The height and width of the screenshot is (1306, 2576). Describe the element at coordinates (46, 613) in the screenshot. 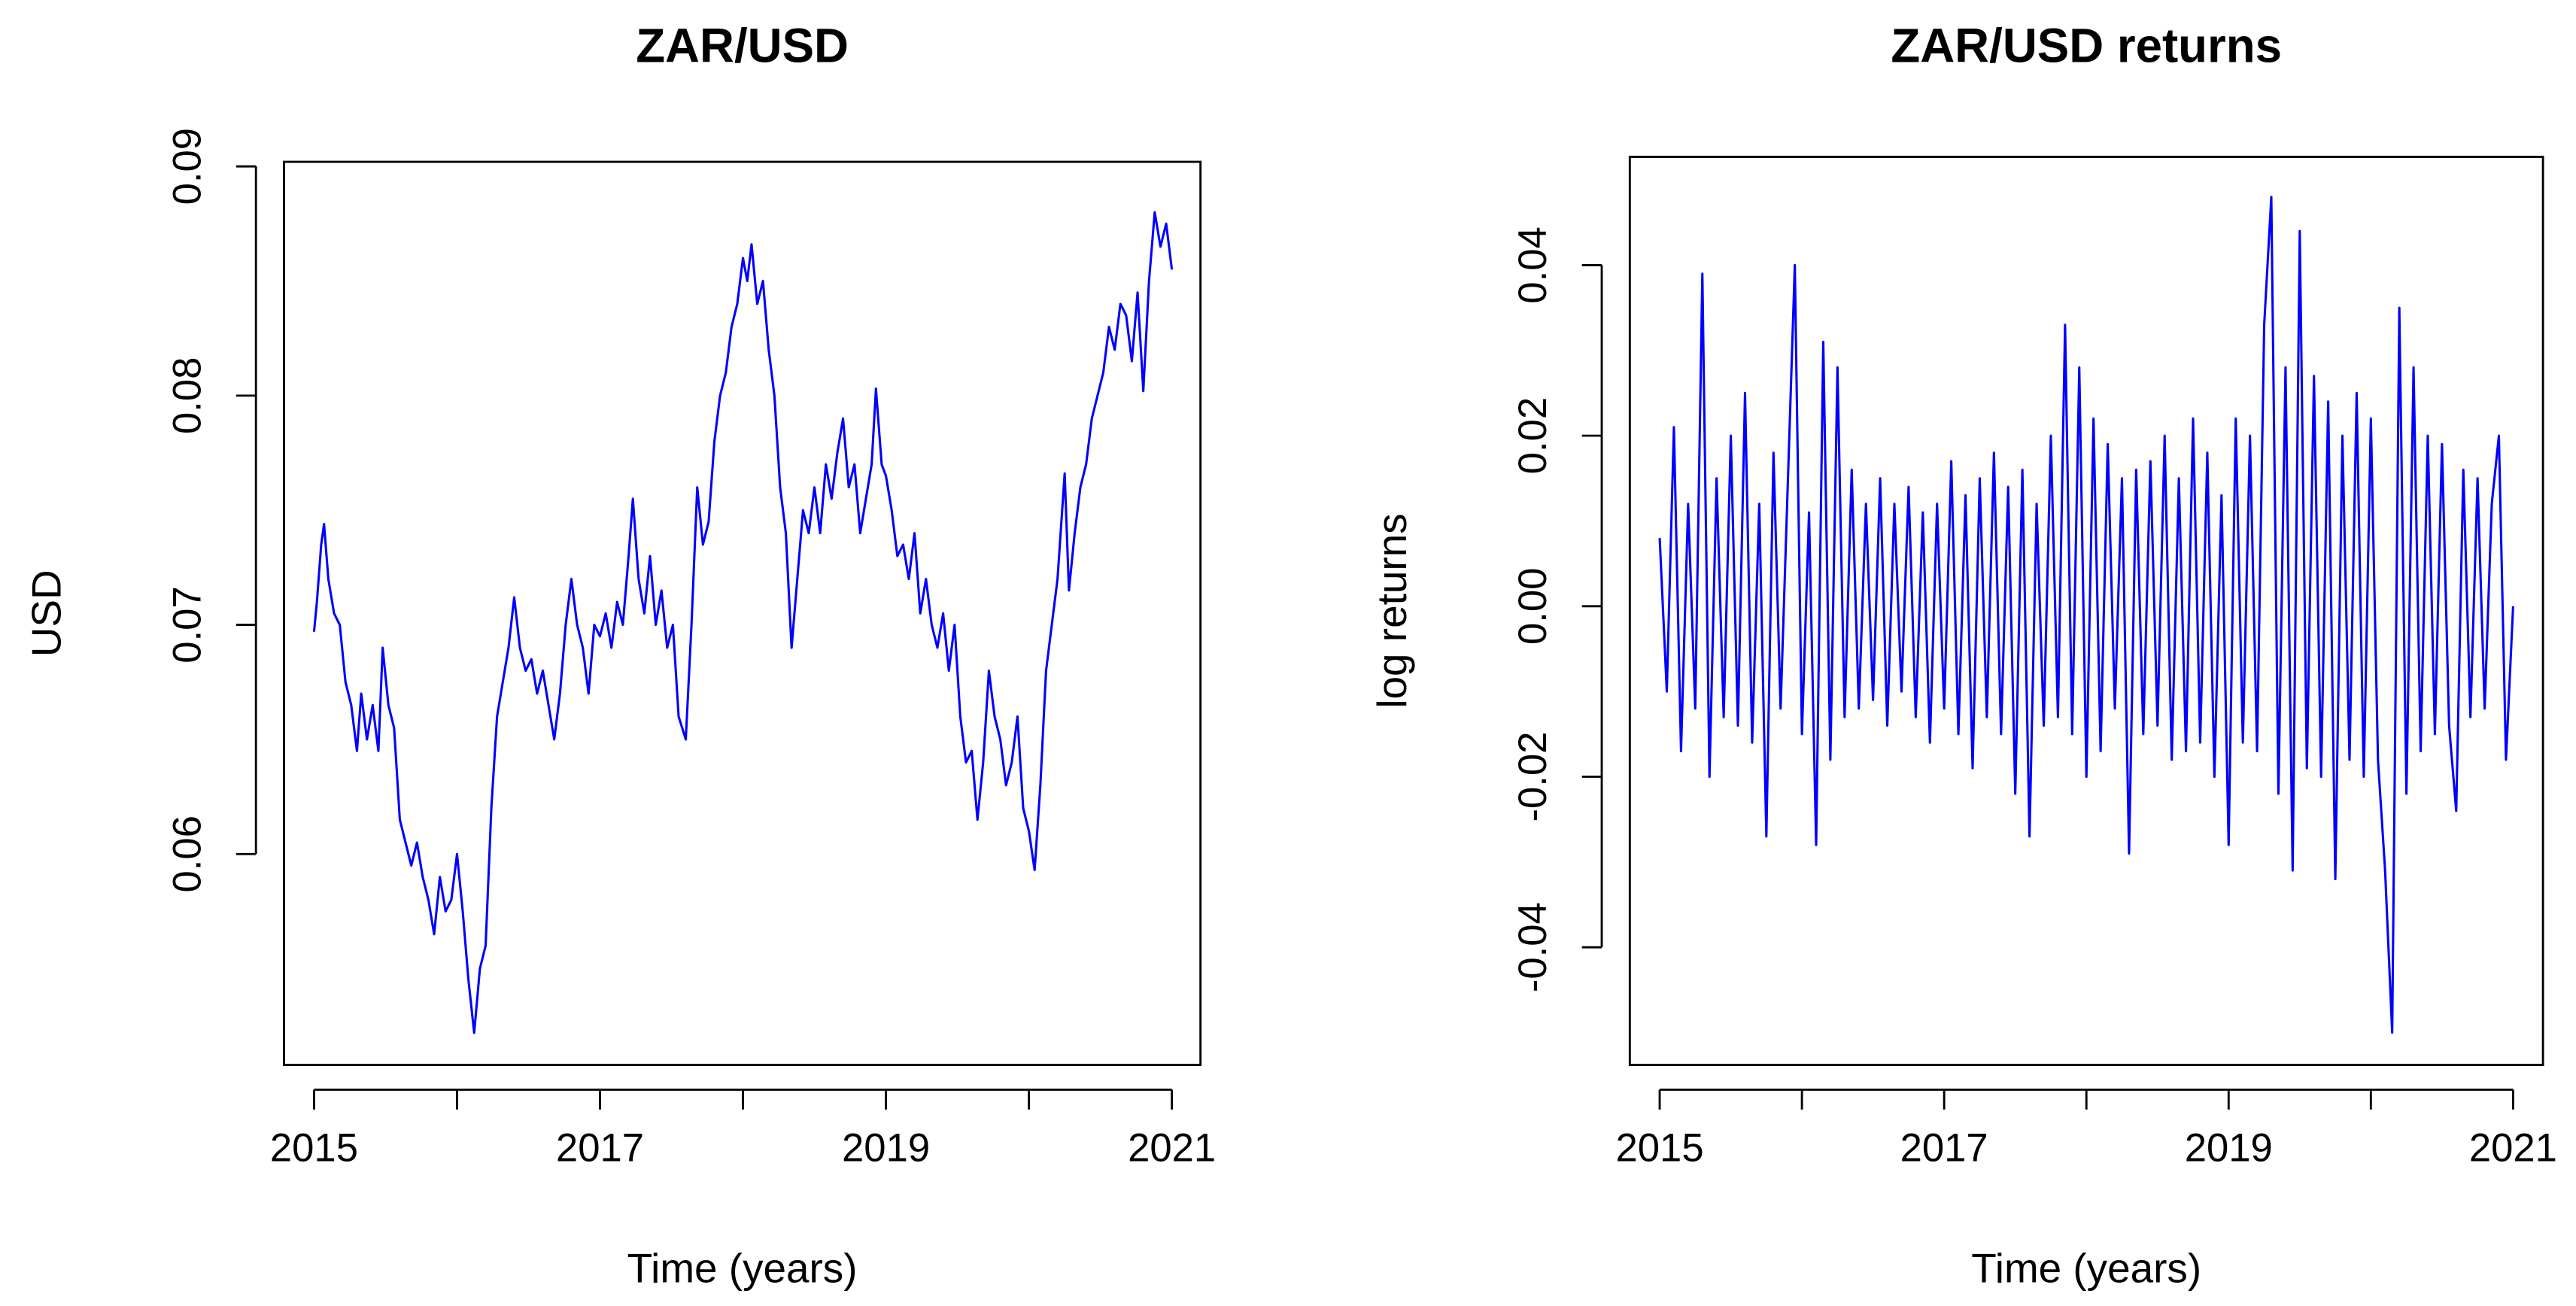

I see `y-axis-title: USD` at that location.